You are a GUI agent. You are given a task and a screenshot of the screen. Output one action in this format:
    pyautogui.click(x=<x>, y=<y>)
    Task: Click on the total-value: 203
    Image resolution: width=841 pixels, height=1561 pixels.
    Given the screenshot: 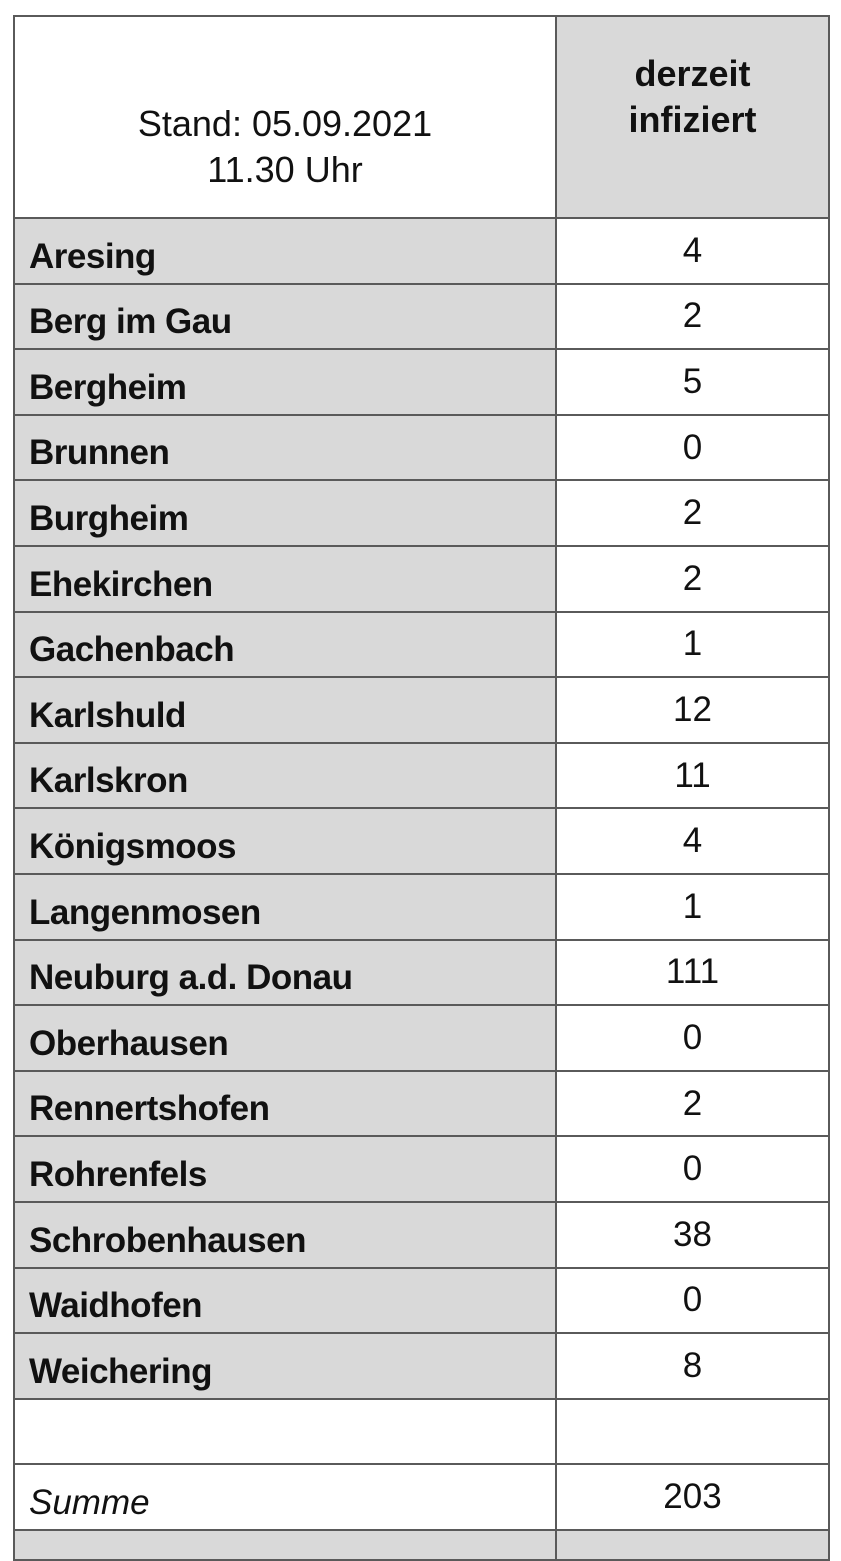 What is the action you would take?
    pyautogui.click(x=692, y=1497)
    